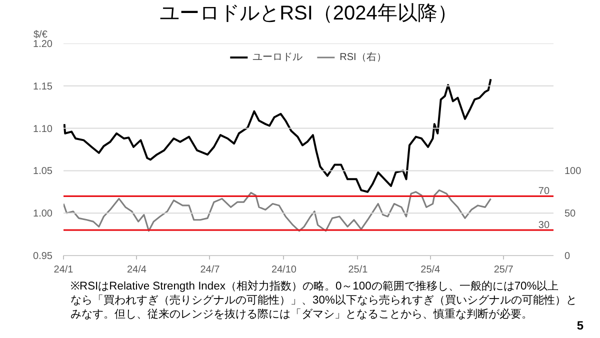  What do you see at coordinates (277, 57) in the screenshot?
I see `legend-label: ユーロドル` at bounding box center [277, 57].